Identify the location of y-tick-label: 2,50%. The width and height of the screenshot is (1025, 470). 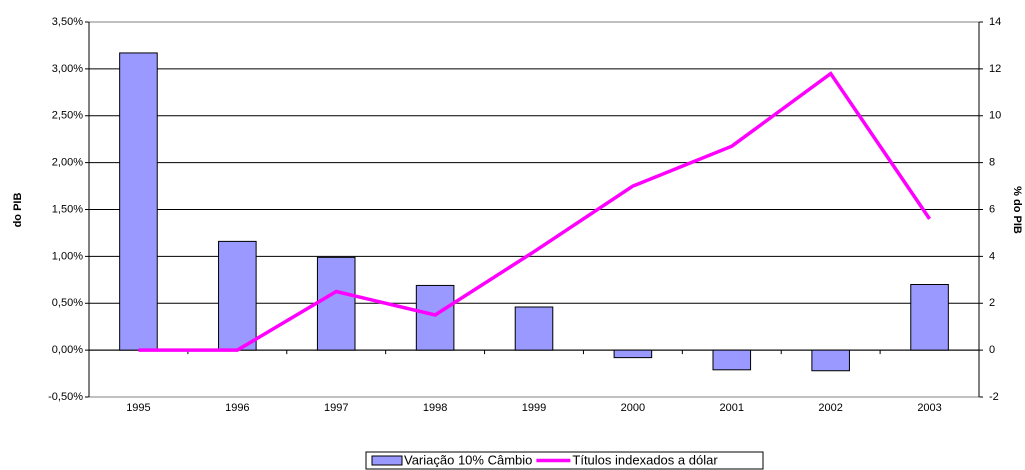
(67, 116).